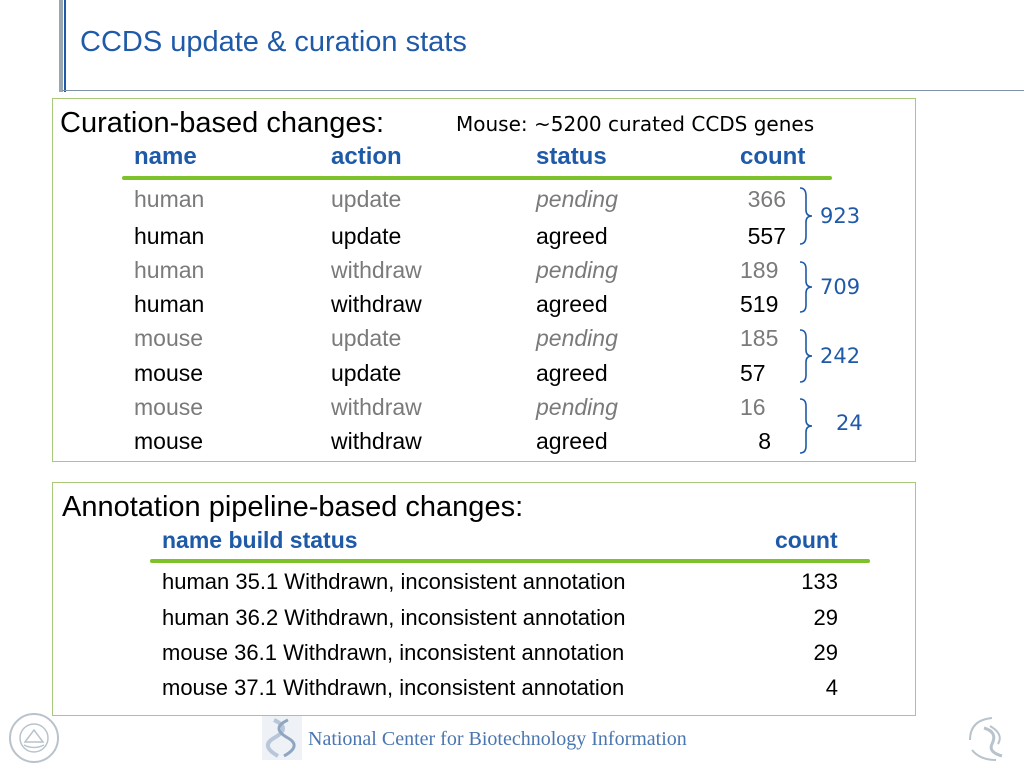 The height and width of the screenshot is (768, 1024). Describe the element at coordinates (65, 46) in the screenshot. I see `title-accent-line` at that location.